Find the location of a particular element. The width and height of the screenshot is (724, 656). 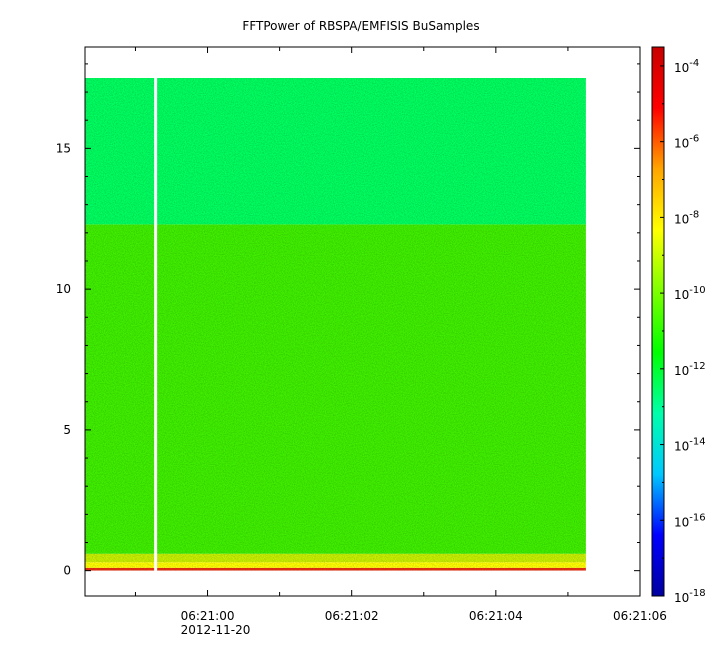

colorbar: 10⁻⁴ 10⁻⁶ 10⁻⁸ 10⁻¹⁰ 10⁻¹² 10⁻¹⁴ 10⁻¹⁶ 10⁻¹⁸ is located at coordinates (678, 325).